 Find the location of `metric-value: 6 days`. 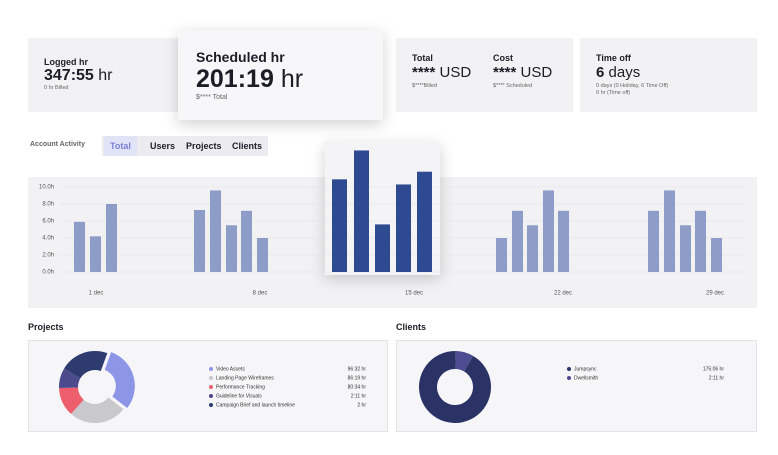

metric-value: 6 days is located at coordinates (618, 72).